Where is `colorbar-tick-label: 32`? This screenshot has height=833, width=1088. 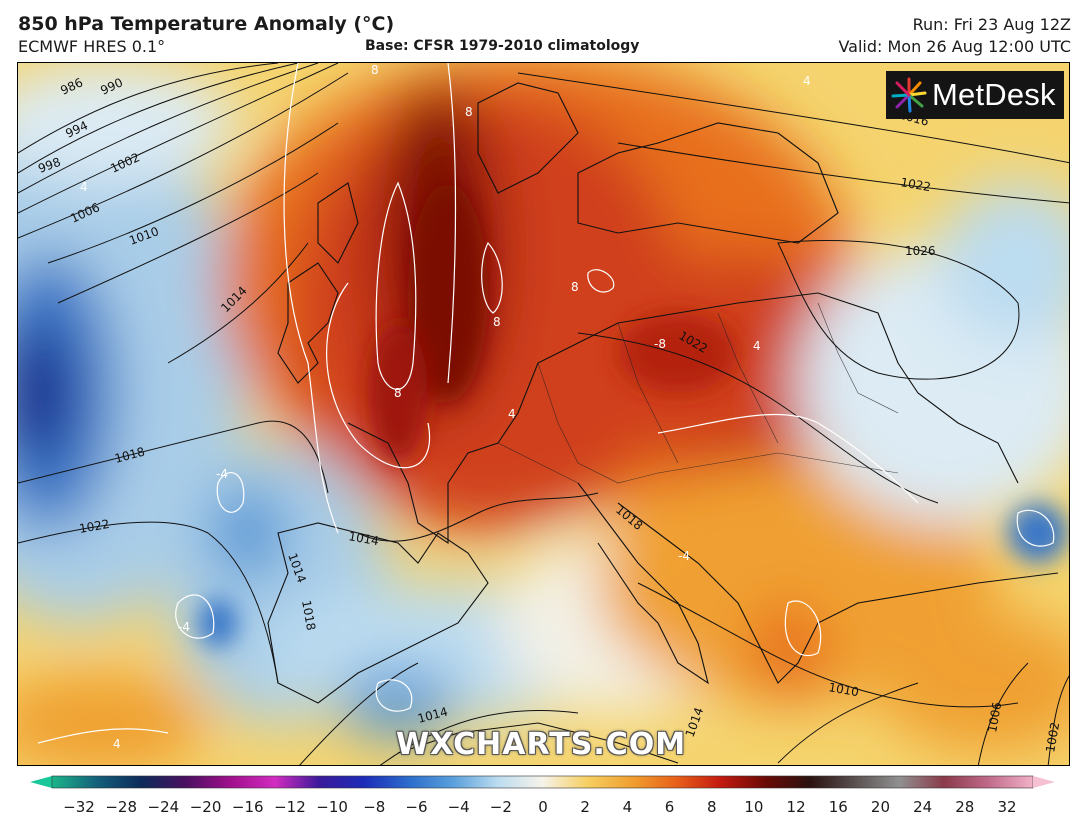
colorbar-tick-label: 32 is located at coordinates (1007, 807).